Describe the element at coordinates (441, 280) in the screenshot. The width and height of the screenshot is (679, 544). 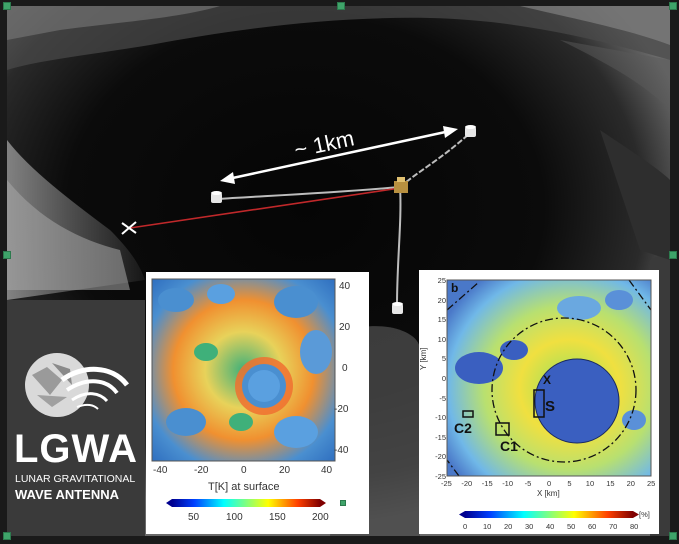
I see `y-tick: 25` at that location.